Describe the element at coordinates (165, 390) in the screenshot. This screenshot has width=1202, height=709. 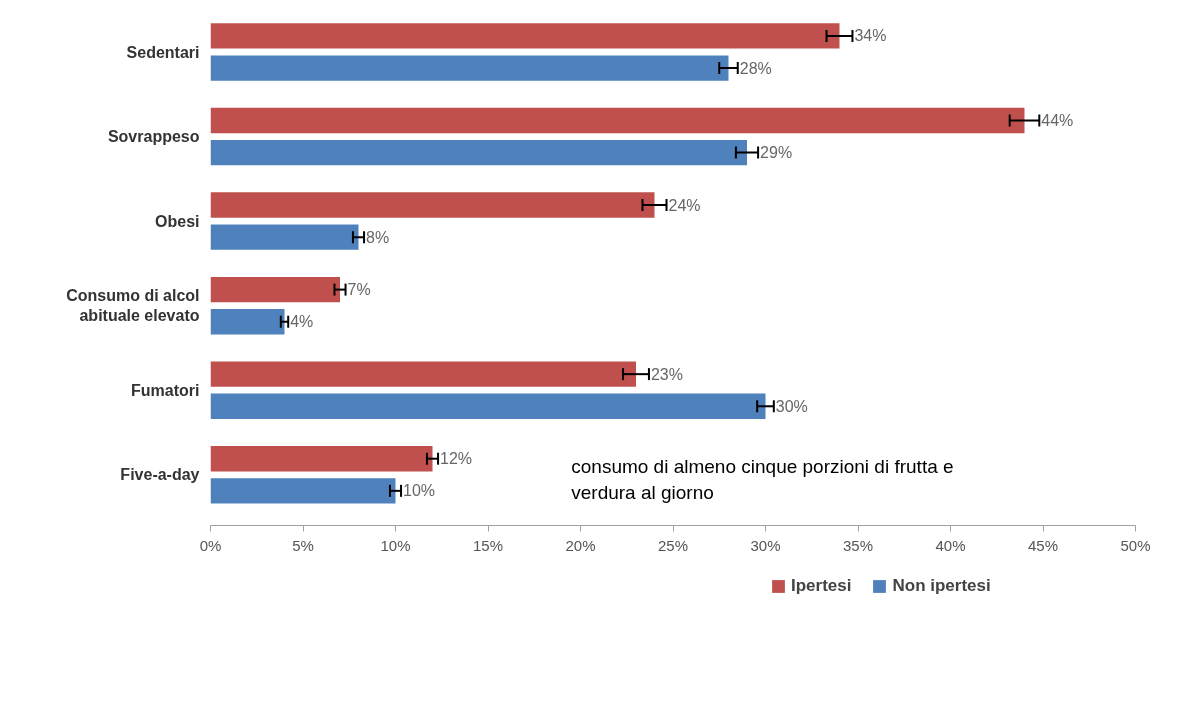
I see `y-tick-label: Fumatori` at that location.